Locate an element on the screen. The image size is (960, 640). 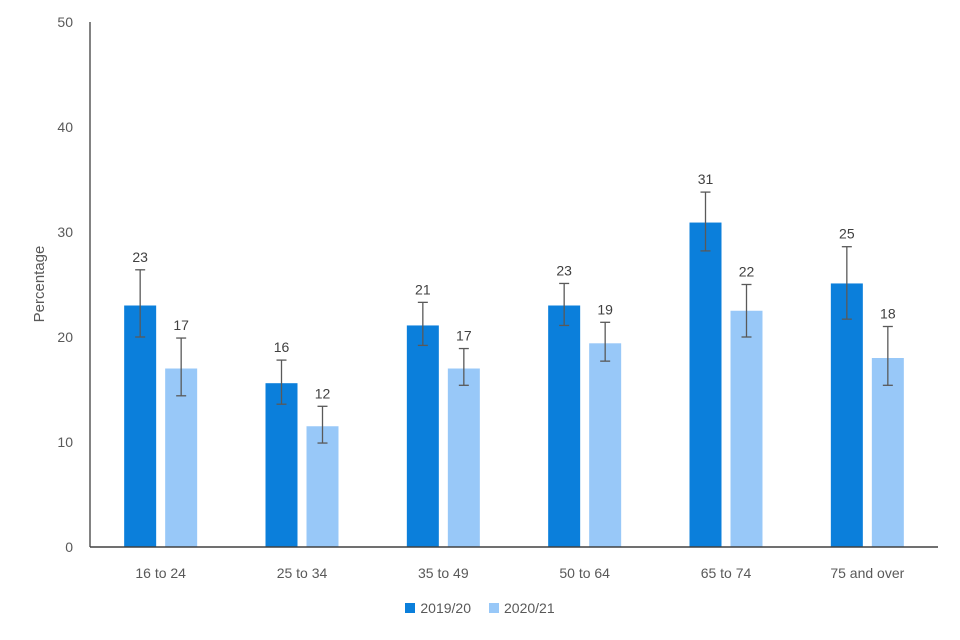
data-label: 12 is located at coordinates (323, 393).